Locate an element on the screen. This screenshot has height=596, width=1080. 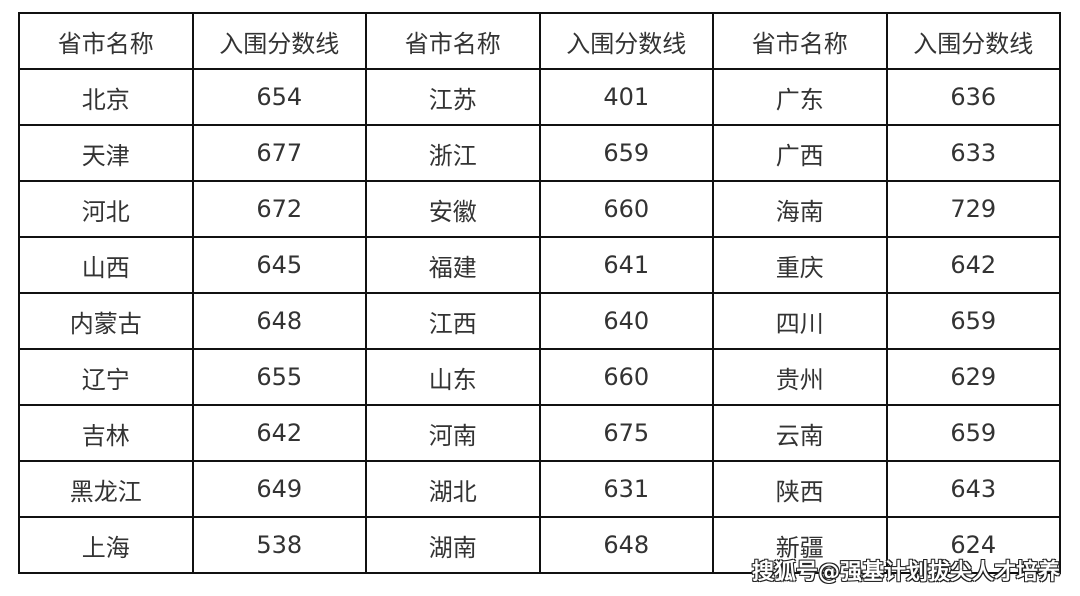
score-cell: 654 is located at coordinates (279, 97).